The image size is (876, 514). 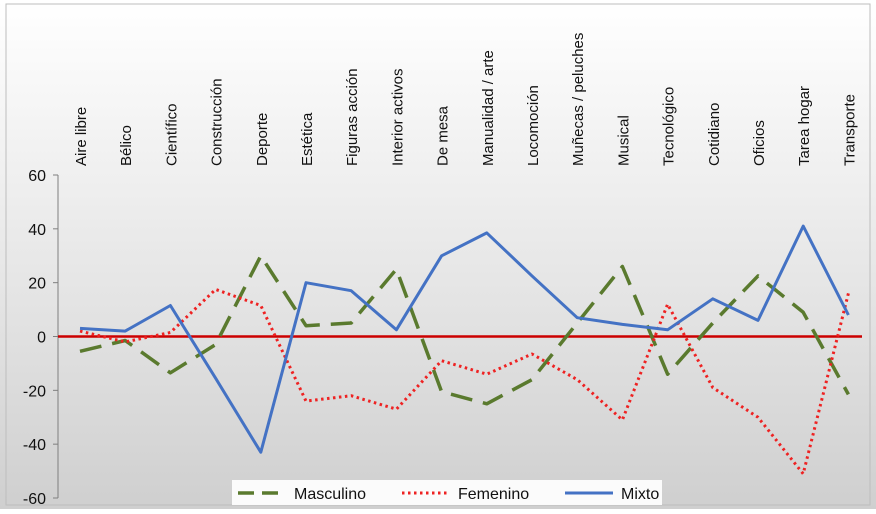 I want to click on y-tick-label: -20, so click(x=34, y=391).